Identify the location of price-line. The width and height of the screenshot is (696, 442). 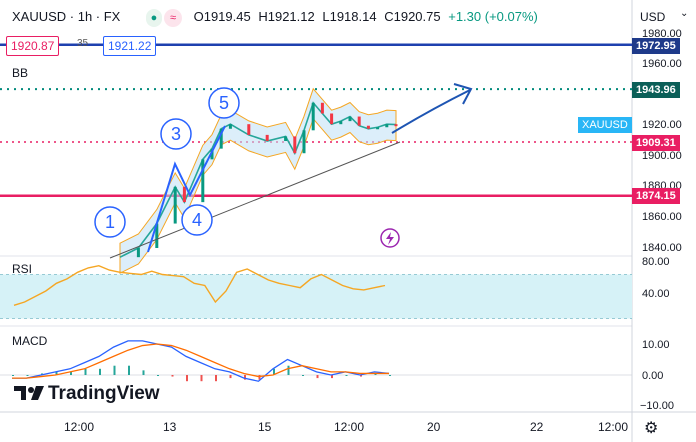
(258, 179).